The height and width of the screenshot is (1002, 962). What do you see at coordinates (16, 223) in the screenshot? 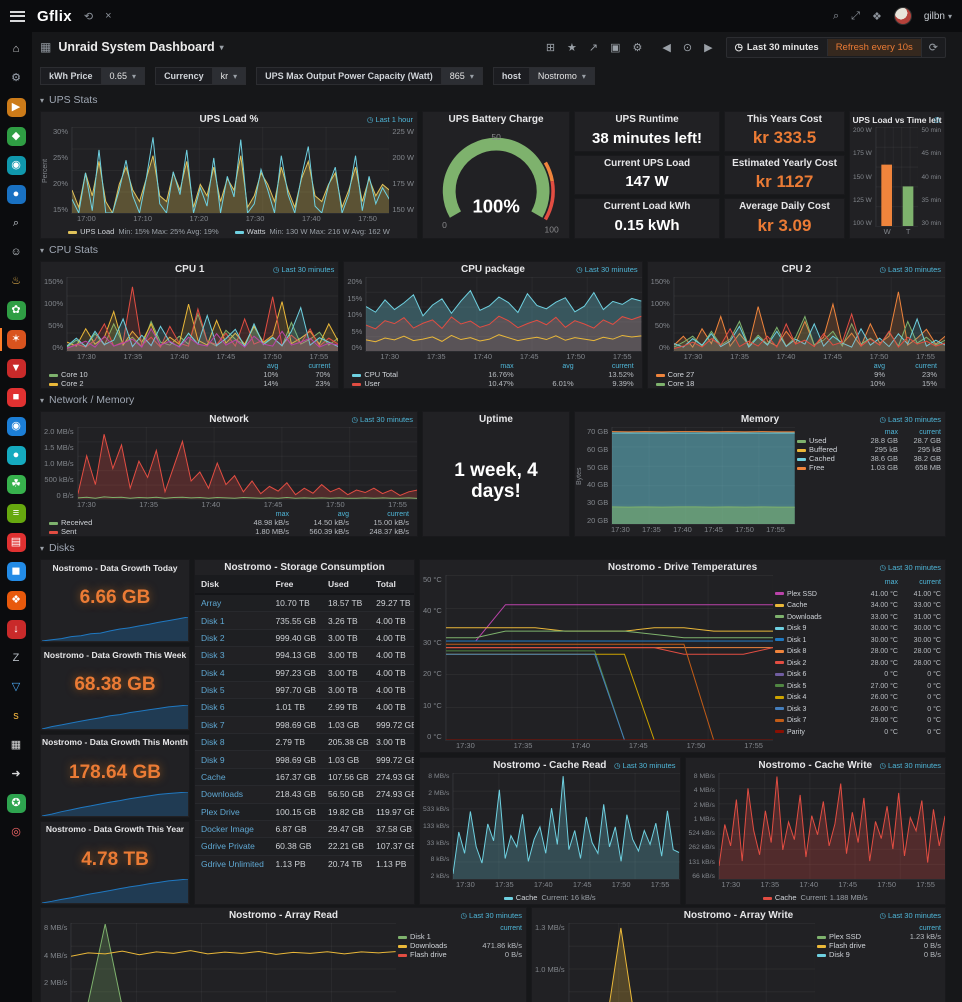
I see `sidebar-shortcut: ⌕` at bounding box center [16, 223].